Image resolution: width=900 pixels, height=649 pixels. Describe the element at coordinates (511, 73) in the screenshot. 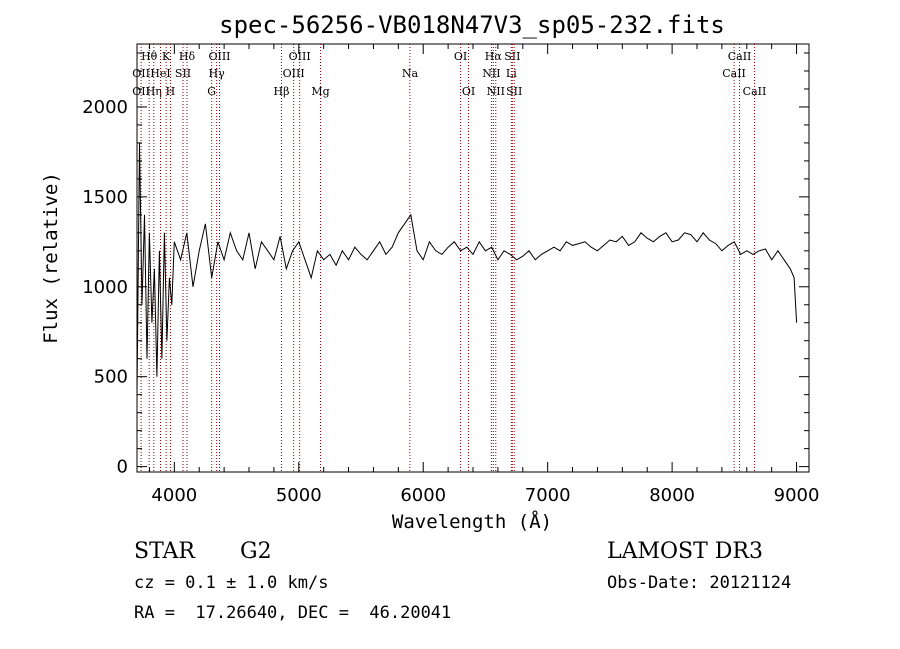

I see `line-label-21-mid: Li` at that location.